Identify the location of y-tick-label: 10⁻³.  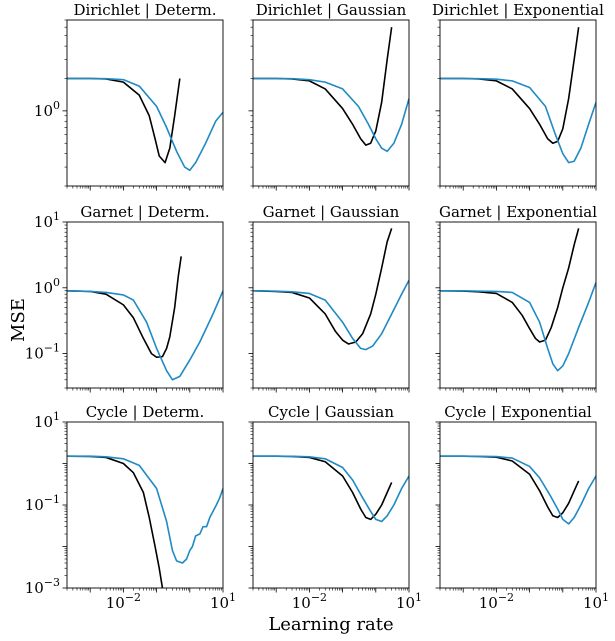
(42, 586).